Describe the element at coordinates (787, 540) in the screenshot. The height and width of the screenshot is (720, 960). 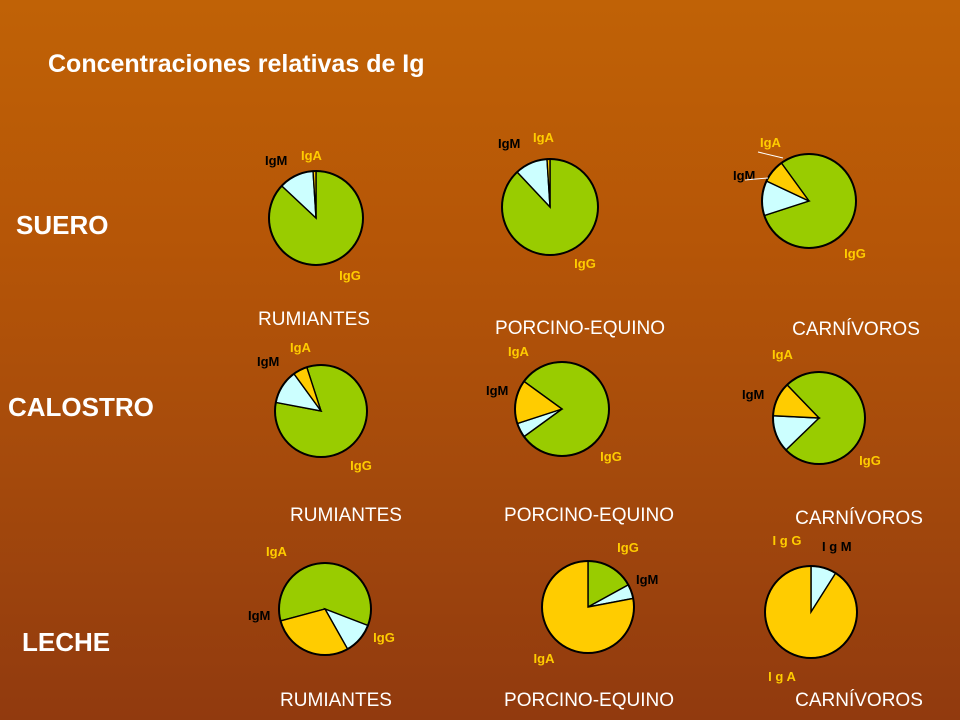
I see `pie-label-igg: I g G` at that location.